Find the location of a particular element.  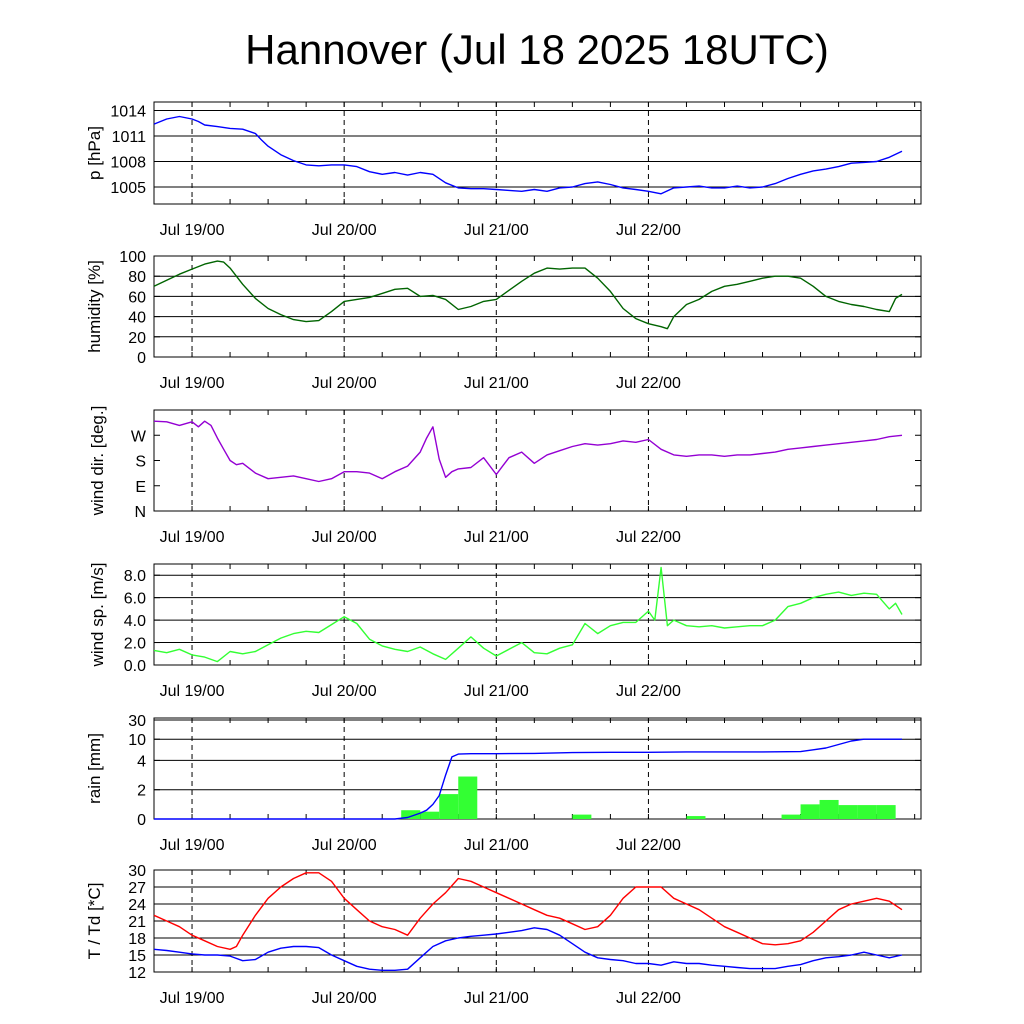

y-tick-label-temperature-5: 27 is located at coordinates (137, 888).